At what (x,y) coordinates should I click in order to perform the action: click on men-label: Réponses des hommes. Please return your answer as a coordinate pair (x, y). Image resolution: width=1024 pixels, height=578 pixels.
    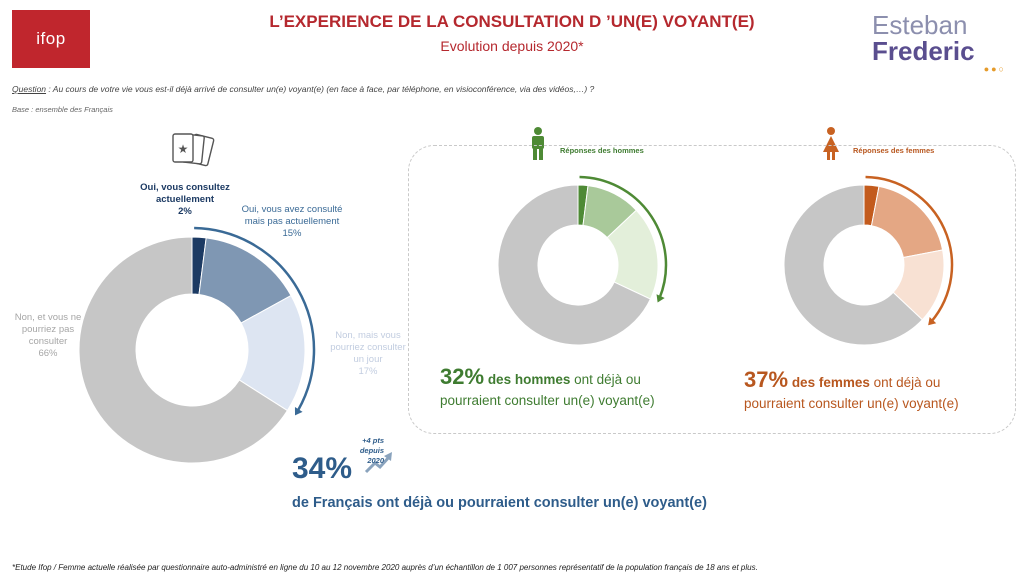
    Looking at the image, I should click on (602, 150).